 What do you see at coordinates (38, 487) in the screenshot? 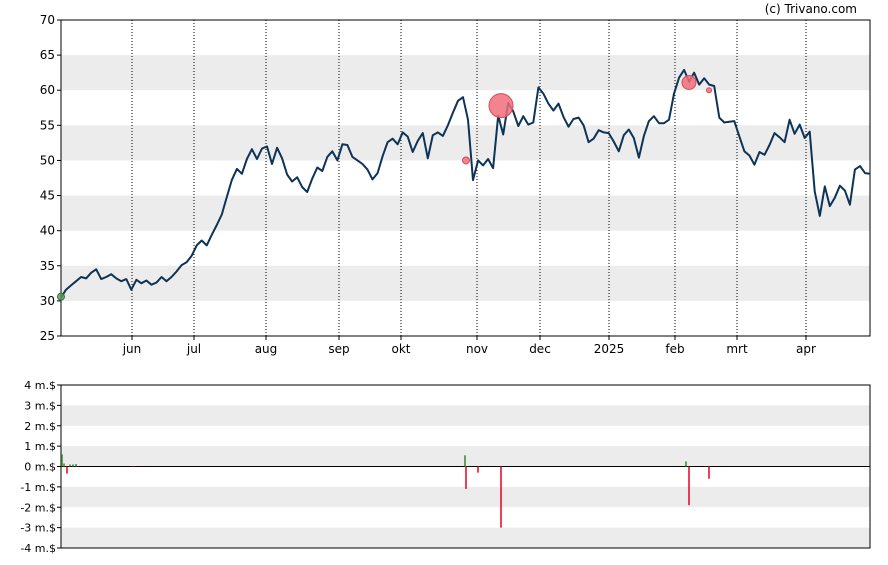
I see `y-tick-label: -1 m.$` at bounding box center [38, 487].